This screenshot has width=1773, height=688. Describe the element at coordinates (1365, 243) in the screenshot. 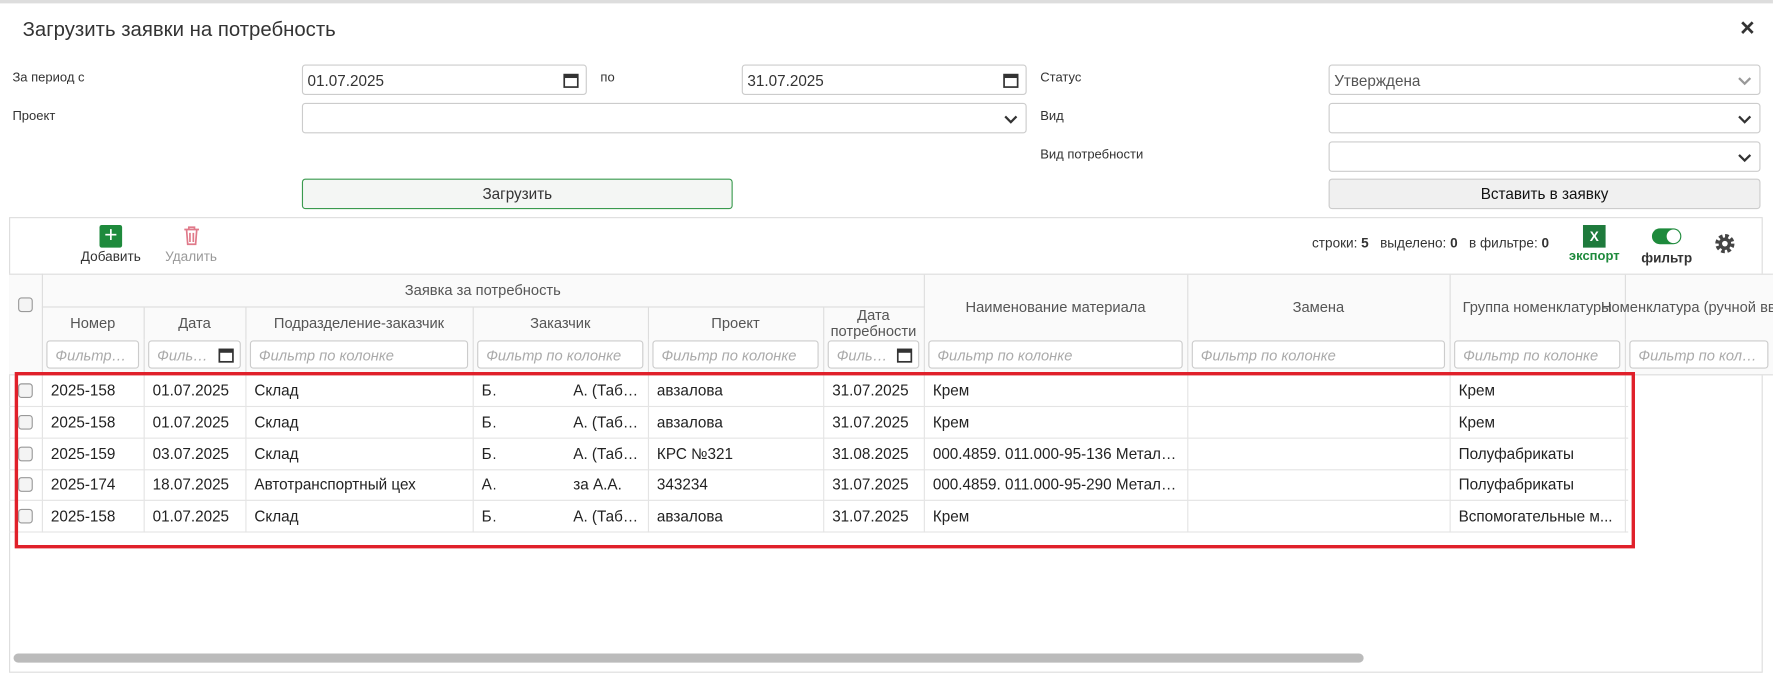

I see `stat-value: 5` at that location.